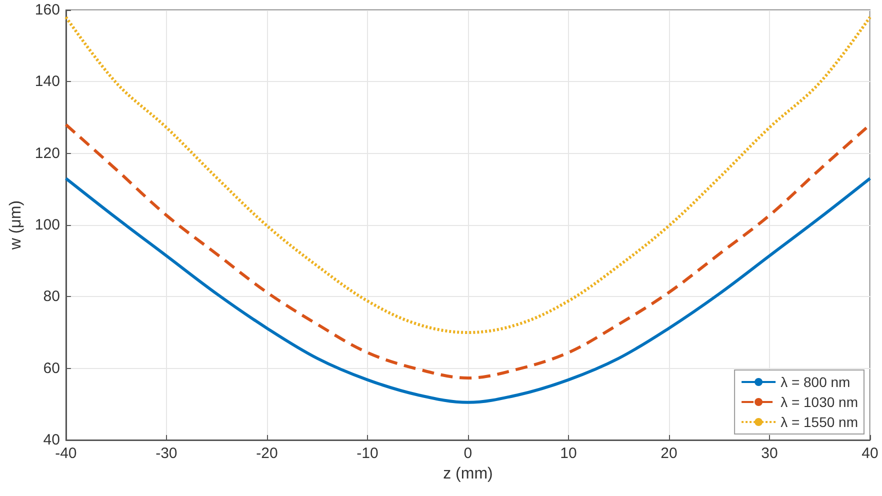 The height and width of the screenshot is (496, 882). What do you see at coordinates (47, 153) in the screenshot?
I see `y-tick-label: 120` at bounding box center [47, 153].